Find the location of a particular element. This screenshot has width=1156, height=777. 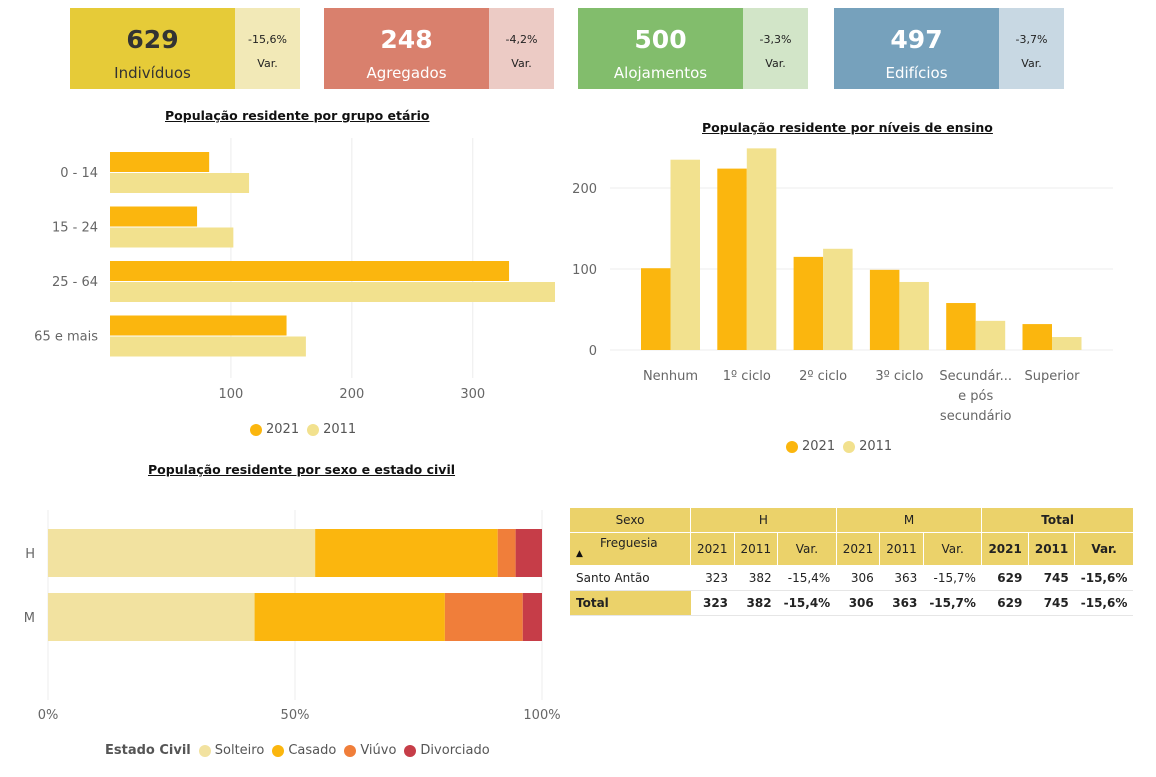

age-chart-title: População residente por grupo etário is located at coordinates (297, 115).